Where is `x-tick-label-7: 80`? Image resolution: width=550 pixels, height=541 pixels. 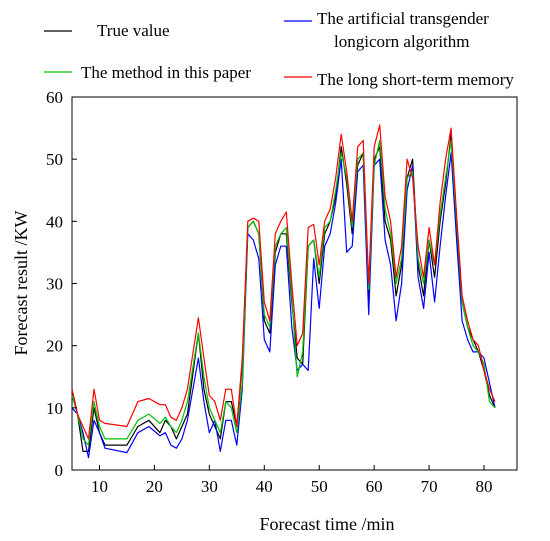 x-tick-label-7: 80 is located at coordinates (484, 486).